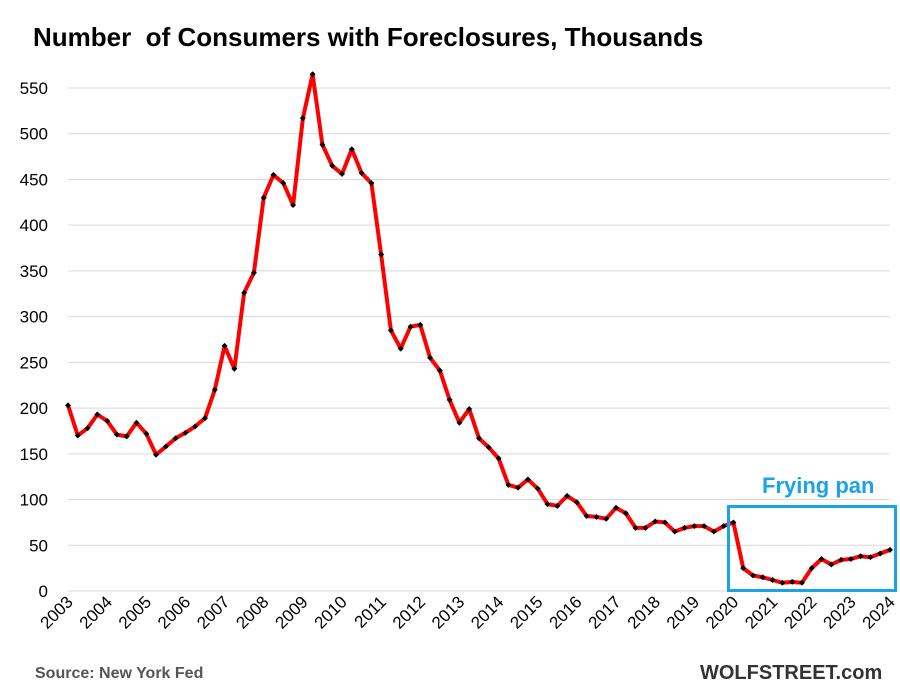 The image size is (900, 700). What do you see at coordinates (252, 612) in the screenshot?
I see `x-tick-label: 2008` at bounding box center [252, 612].